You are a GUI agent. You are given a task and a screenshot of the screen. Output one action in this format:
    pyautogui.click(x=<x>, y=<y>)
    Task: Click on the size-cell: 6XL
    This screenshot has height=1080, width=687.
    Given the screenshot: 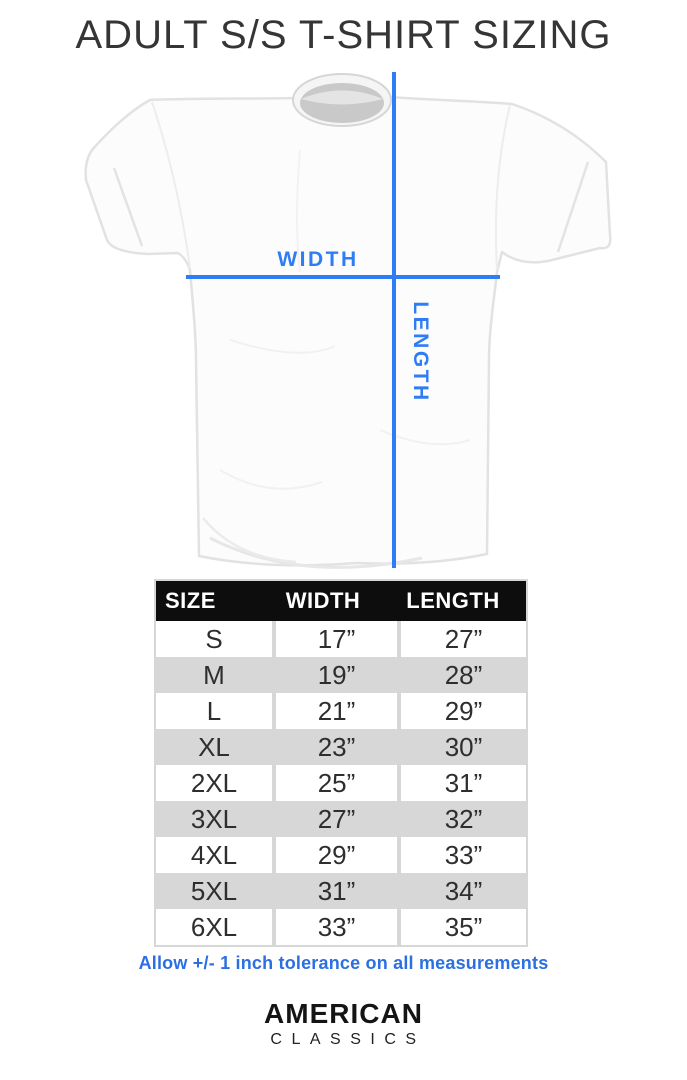 What is the action you would take?
    pyautogui.click(x=214, y=927)
    